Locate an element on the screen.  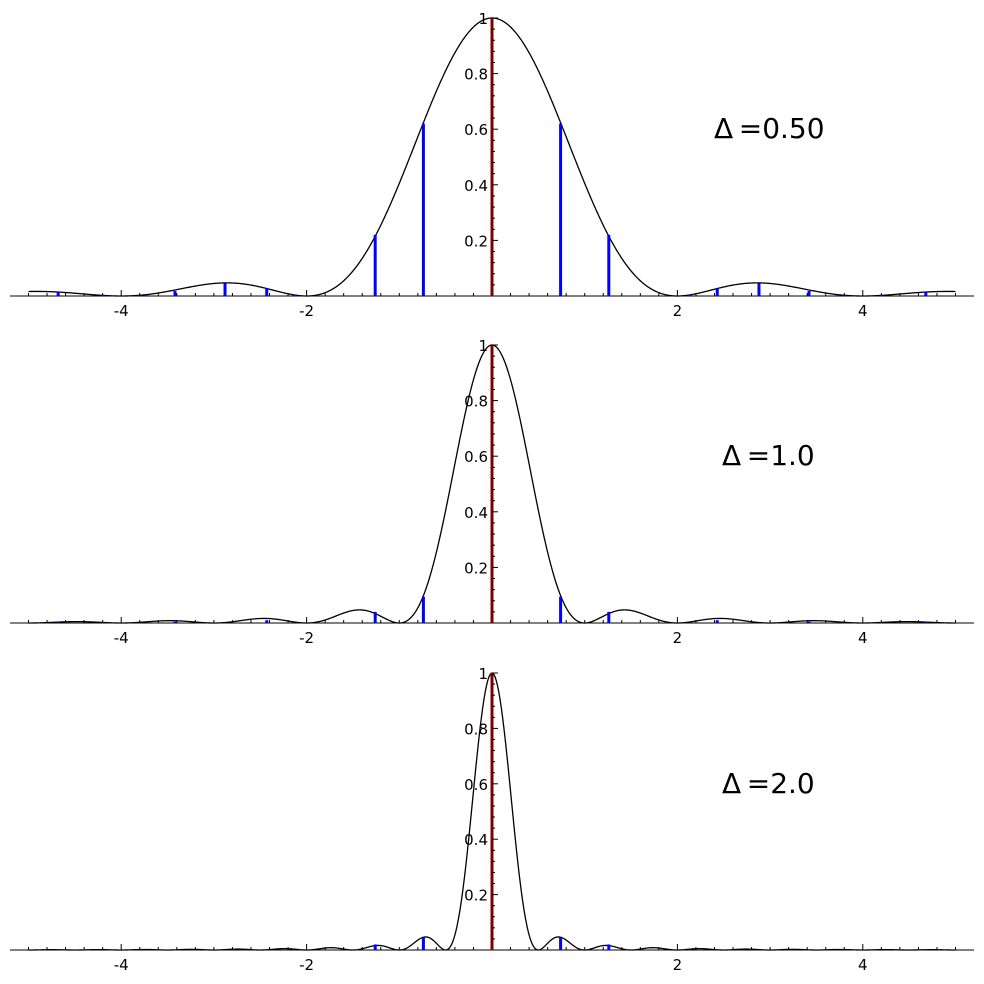
delta-annotation: Δ =1.0 is located at coordinates (768, 455).